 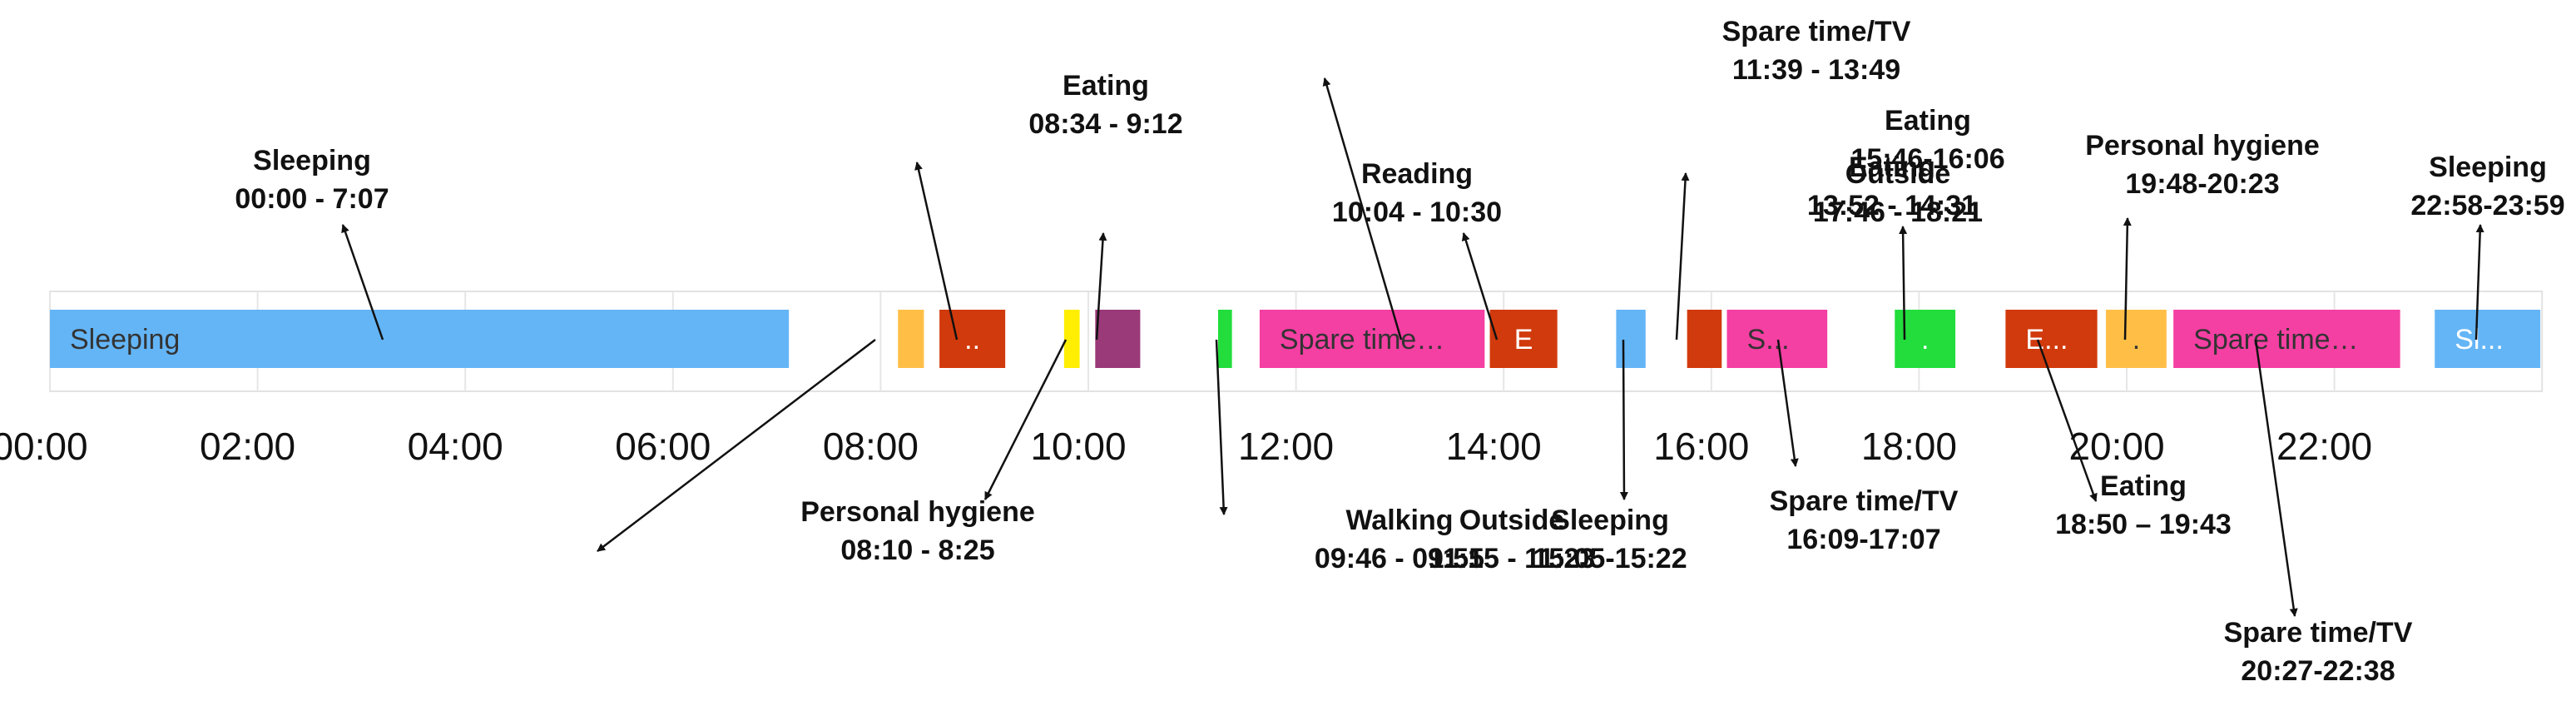 I want to click on annotation-range: 13:52 - 14:31, so click(x=1892, y=205).